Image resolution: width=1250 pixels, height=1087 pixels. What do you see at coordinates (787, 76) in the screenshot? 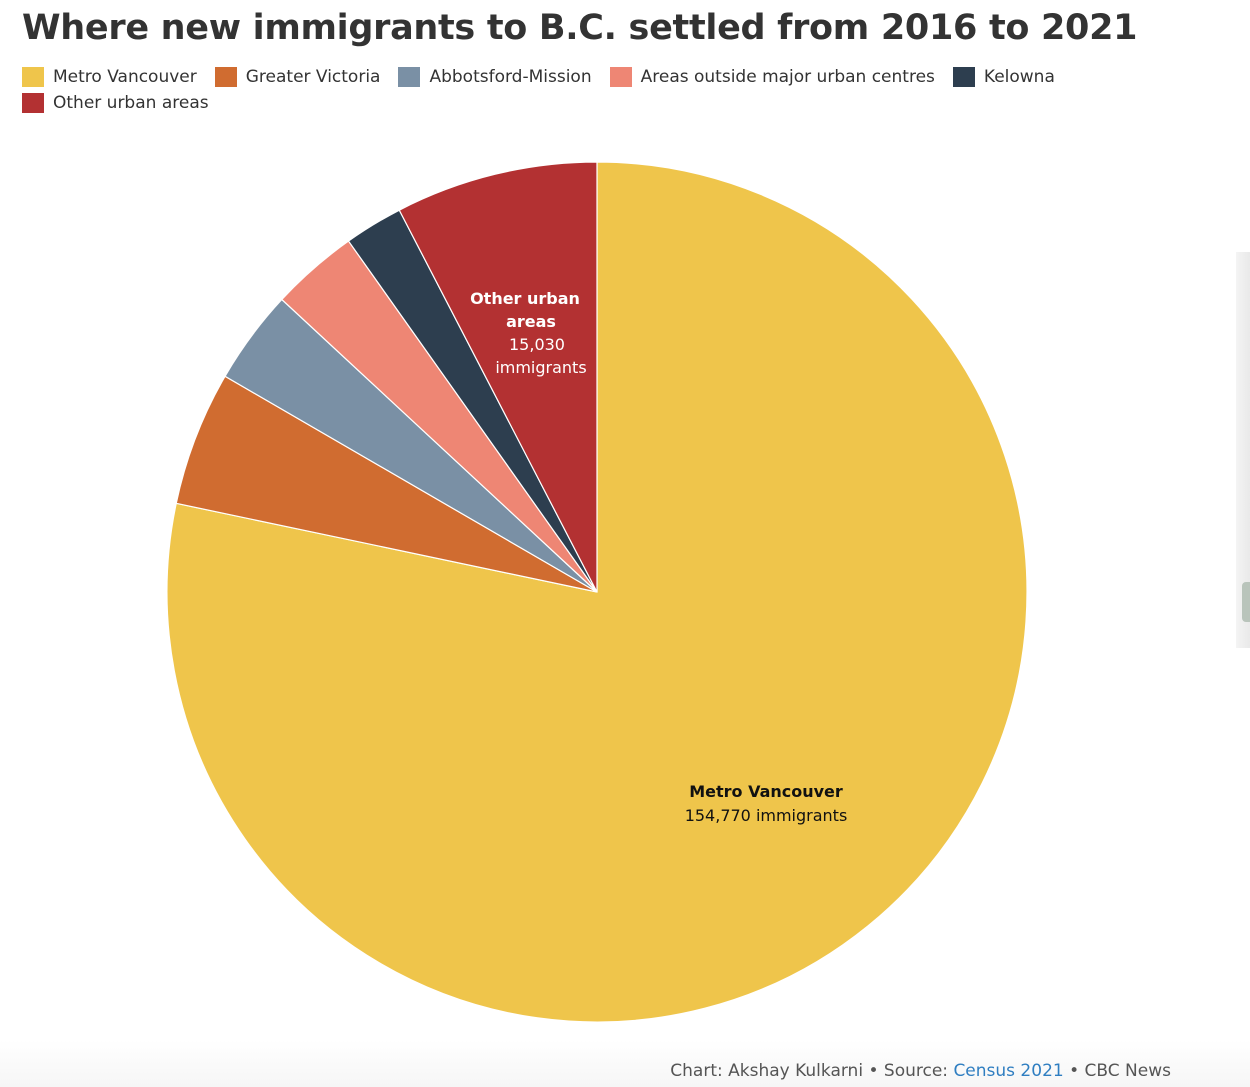
I see `legend-label: Areas outside major urban centres` at bounding box center [787, 76].